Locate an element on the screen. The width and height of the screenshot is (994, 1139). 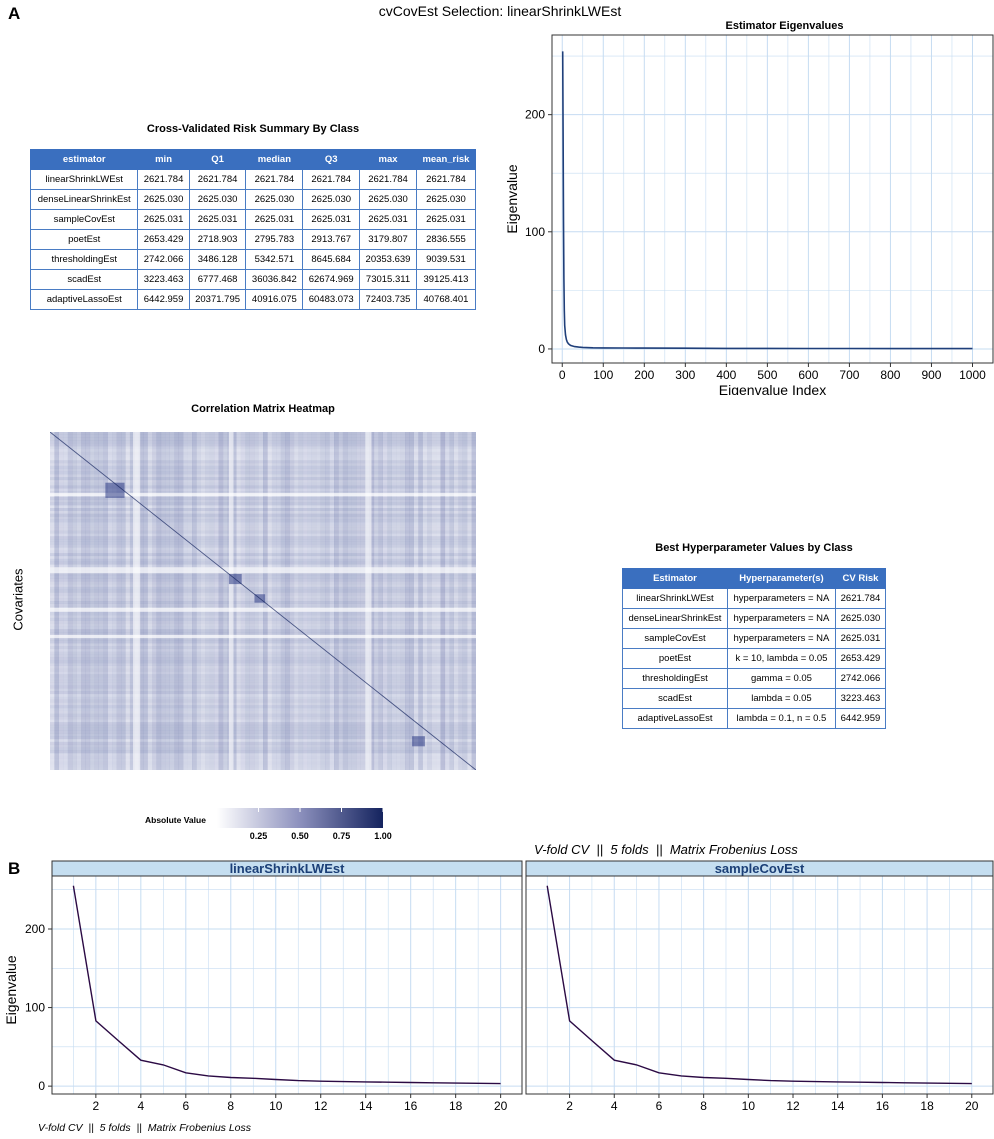
legend-title: Absolute Value is located at coordinates (175, 820).